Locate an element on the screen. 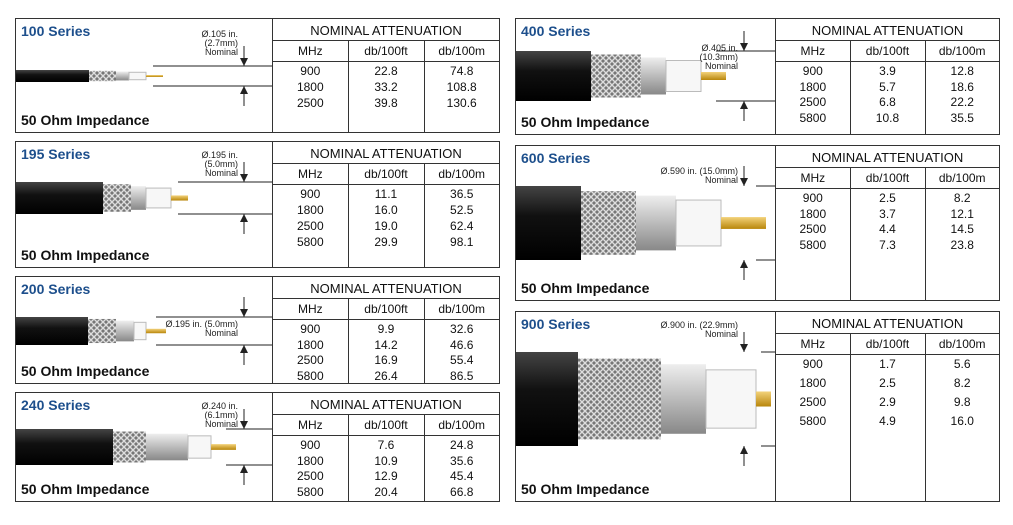 The height and width of the screenshot is (525, 1013). table-cell: 24.8 is located at coordinates (462, 445).